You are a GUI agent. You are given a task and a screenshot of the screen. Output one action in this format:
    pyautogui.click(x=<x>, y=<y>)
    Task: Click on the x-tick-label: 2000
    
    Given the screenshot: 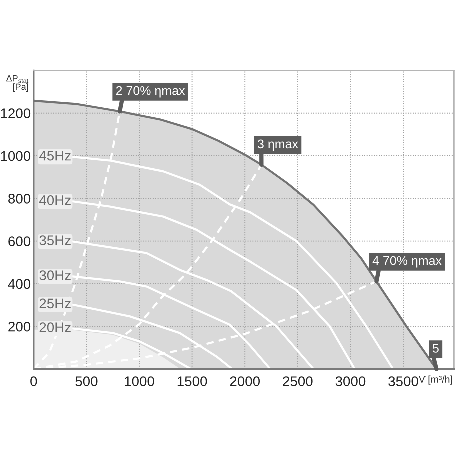 What is the action you would take?
    pyautogui.click(x=245, y=381)
    